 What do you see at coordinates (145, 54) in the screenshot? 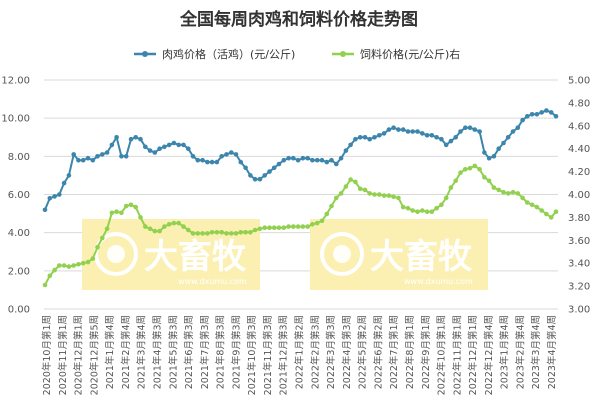
I see `legend-marker-broiler` at bounding box center [145, 54].